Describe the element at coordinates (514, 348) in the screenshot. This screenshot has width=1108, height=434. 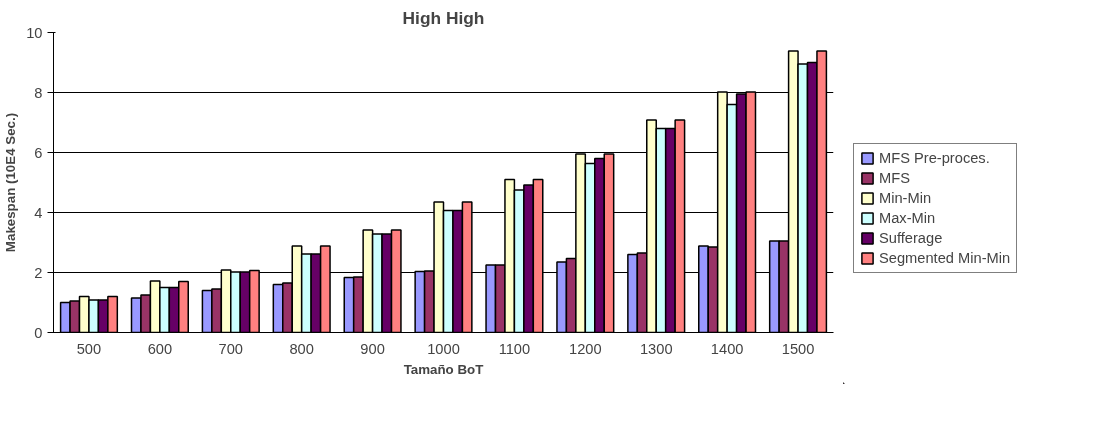
I see `x-tick-label: 1100` at that location.